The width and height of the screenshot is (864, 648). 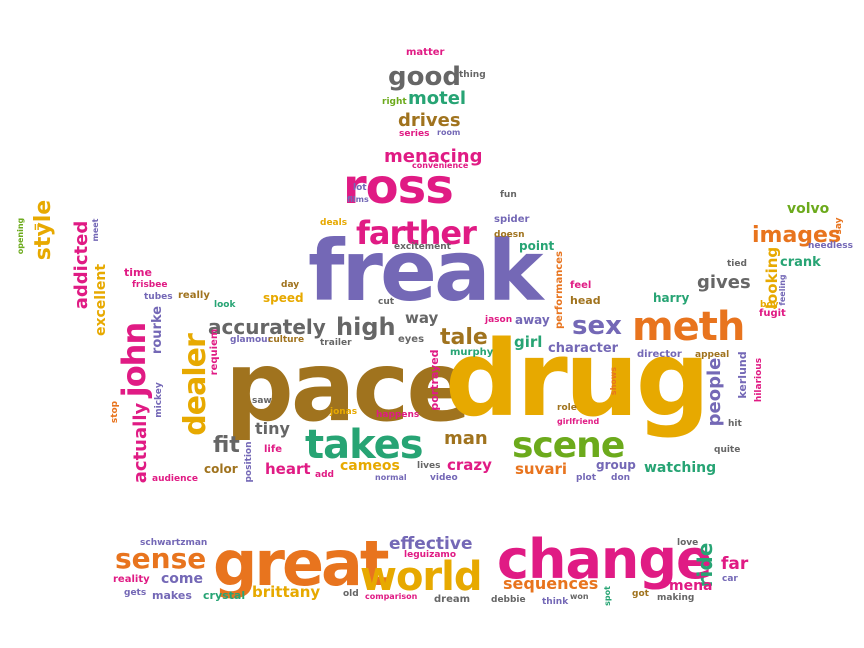 I want to click on cloud-word-way: way, so click(x=422, y=318).